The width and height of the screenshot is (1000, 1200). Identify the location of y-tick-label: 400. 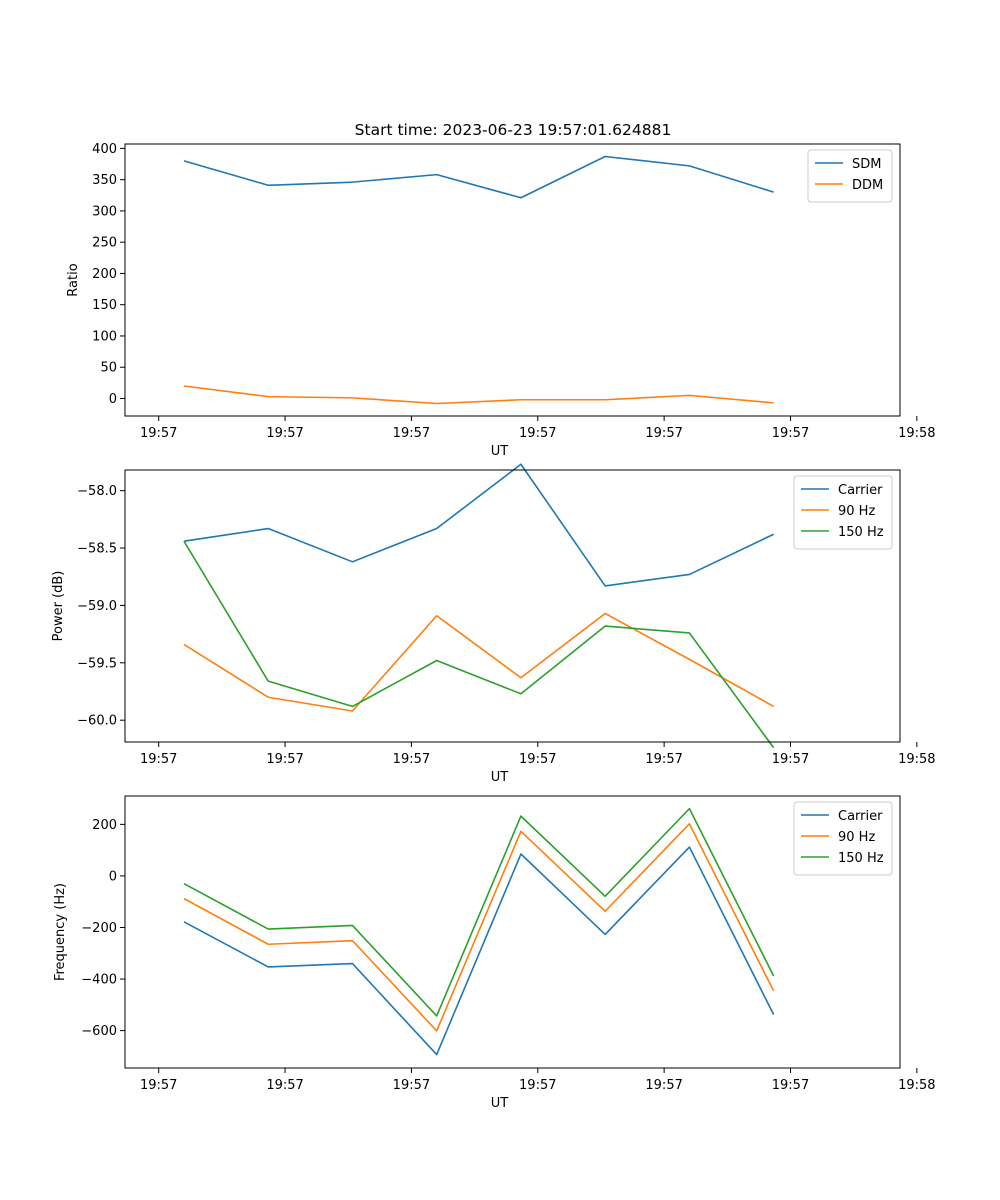
(104, 149).